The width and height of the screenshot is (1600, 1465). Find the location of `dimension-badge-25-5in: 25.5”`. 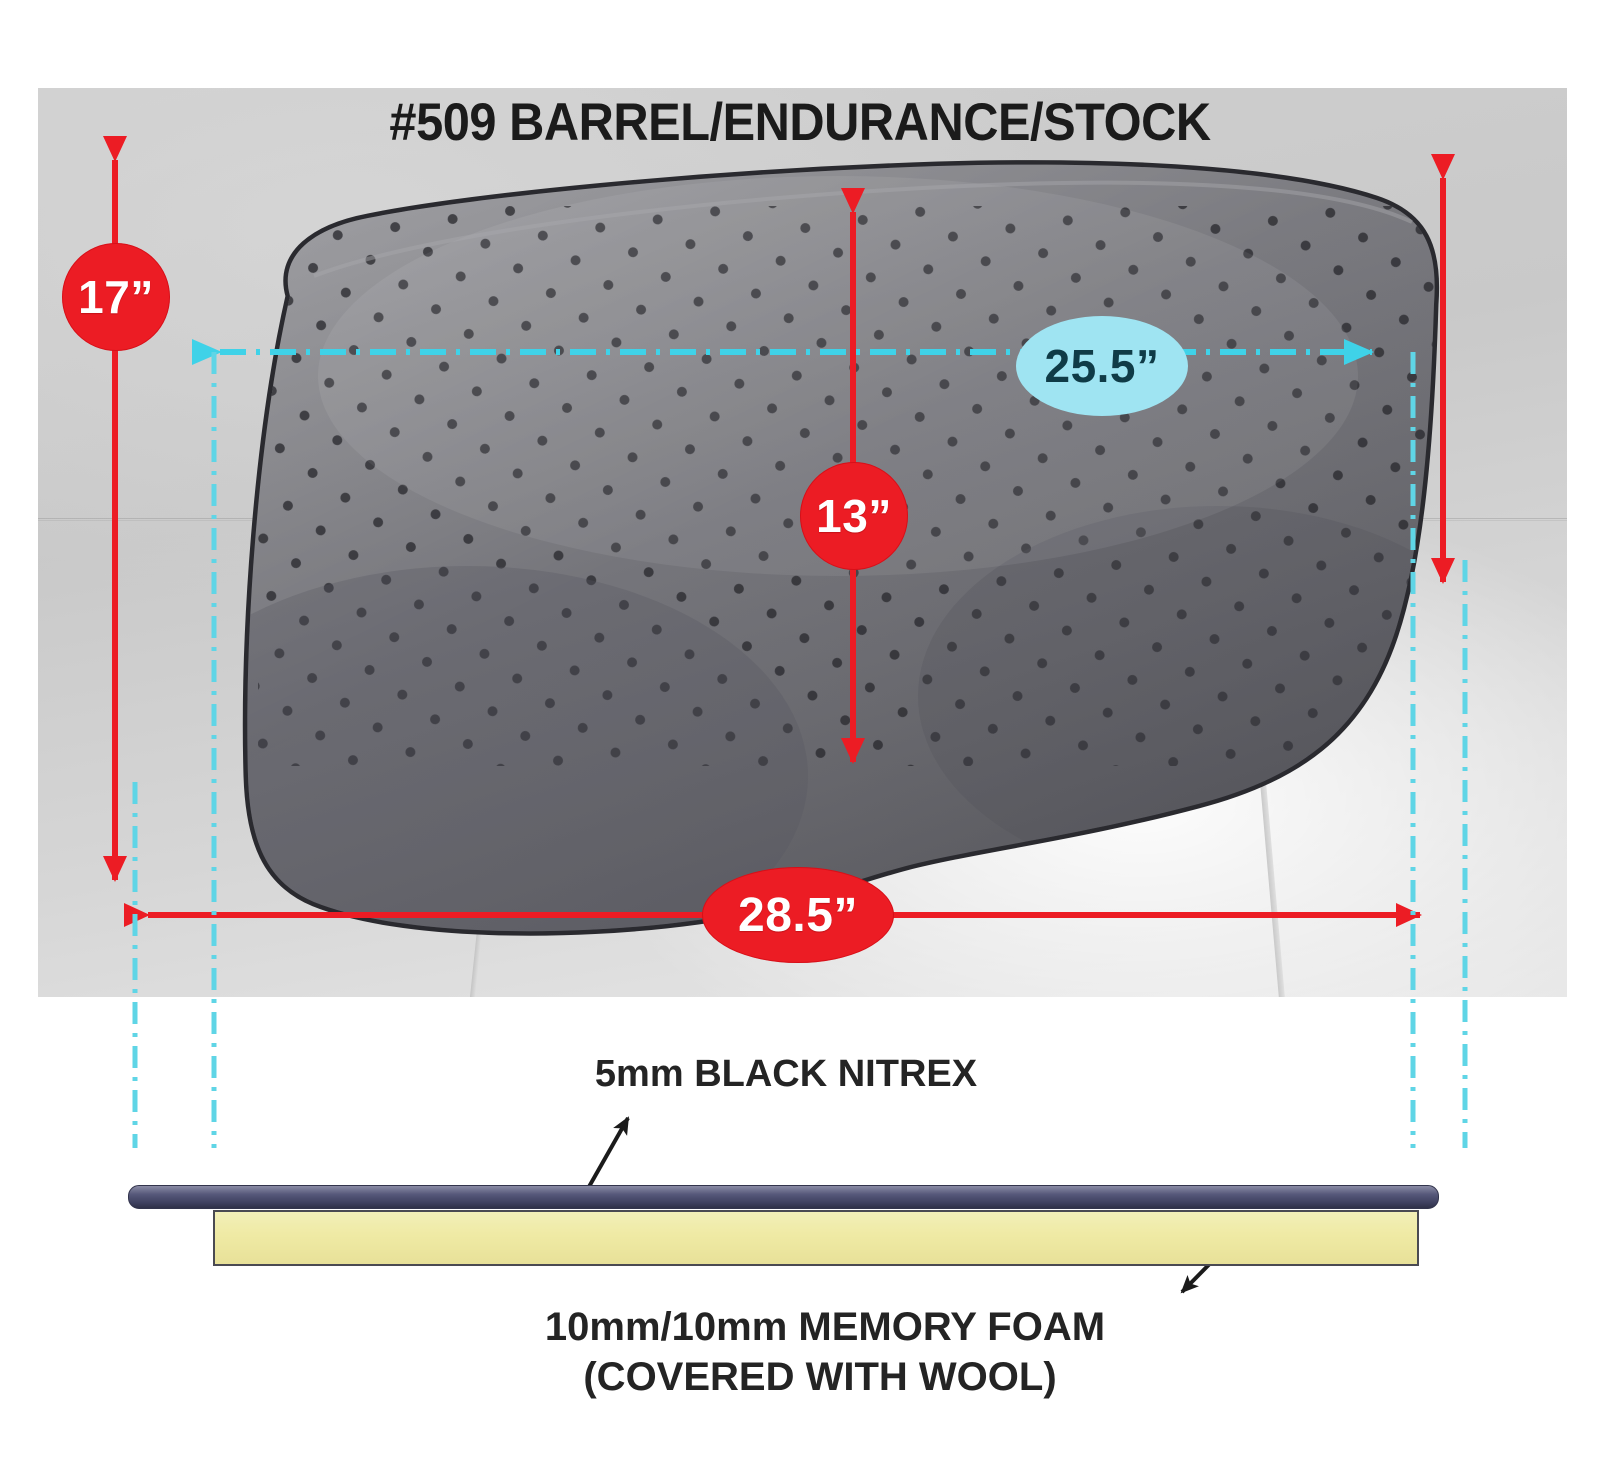

dimension-badge-25-5in: 25.5” is located at coordinates (1102, 366).